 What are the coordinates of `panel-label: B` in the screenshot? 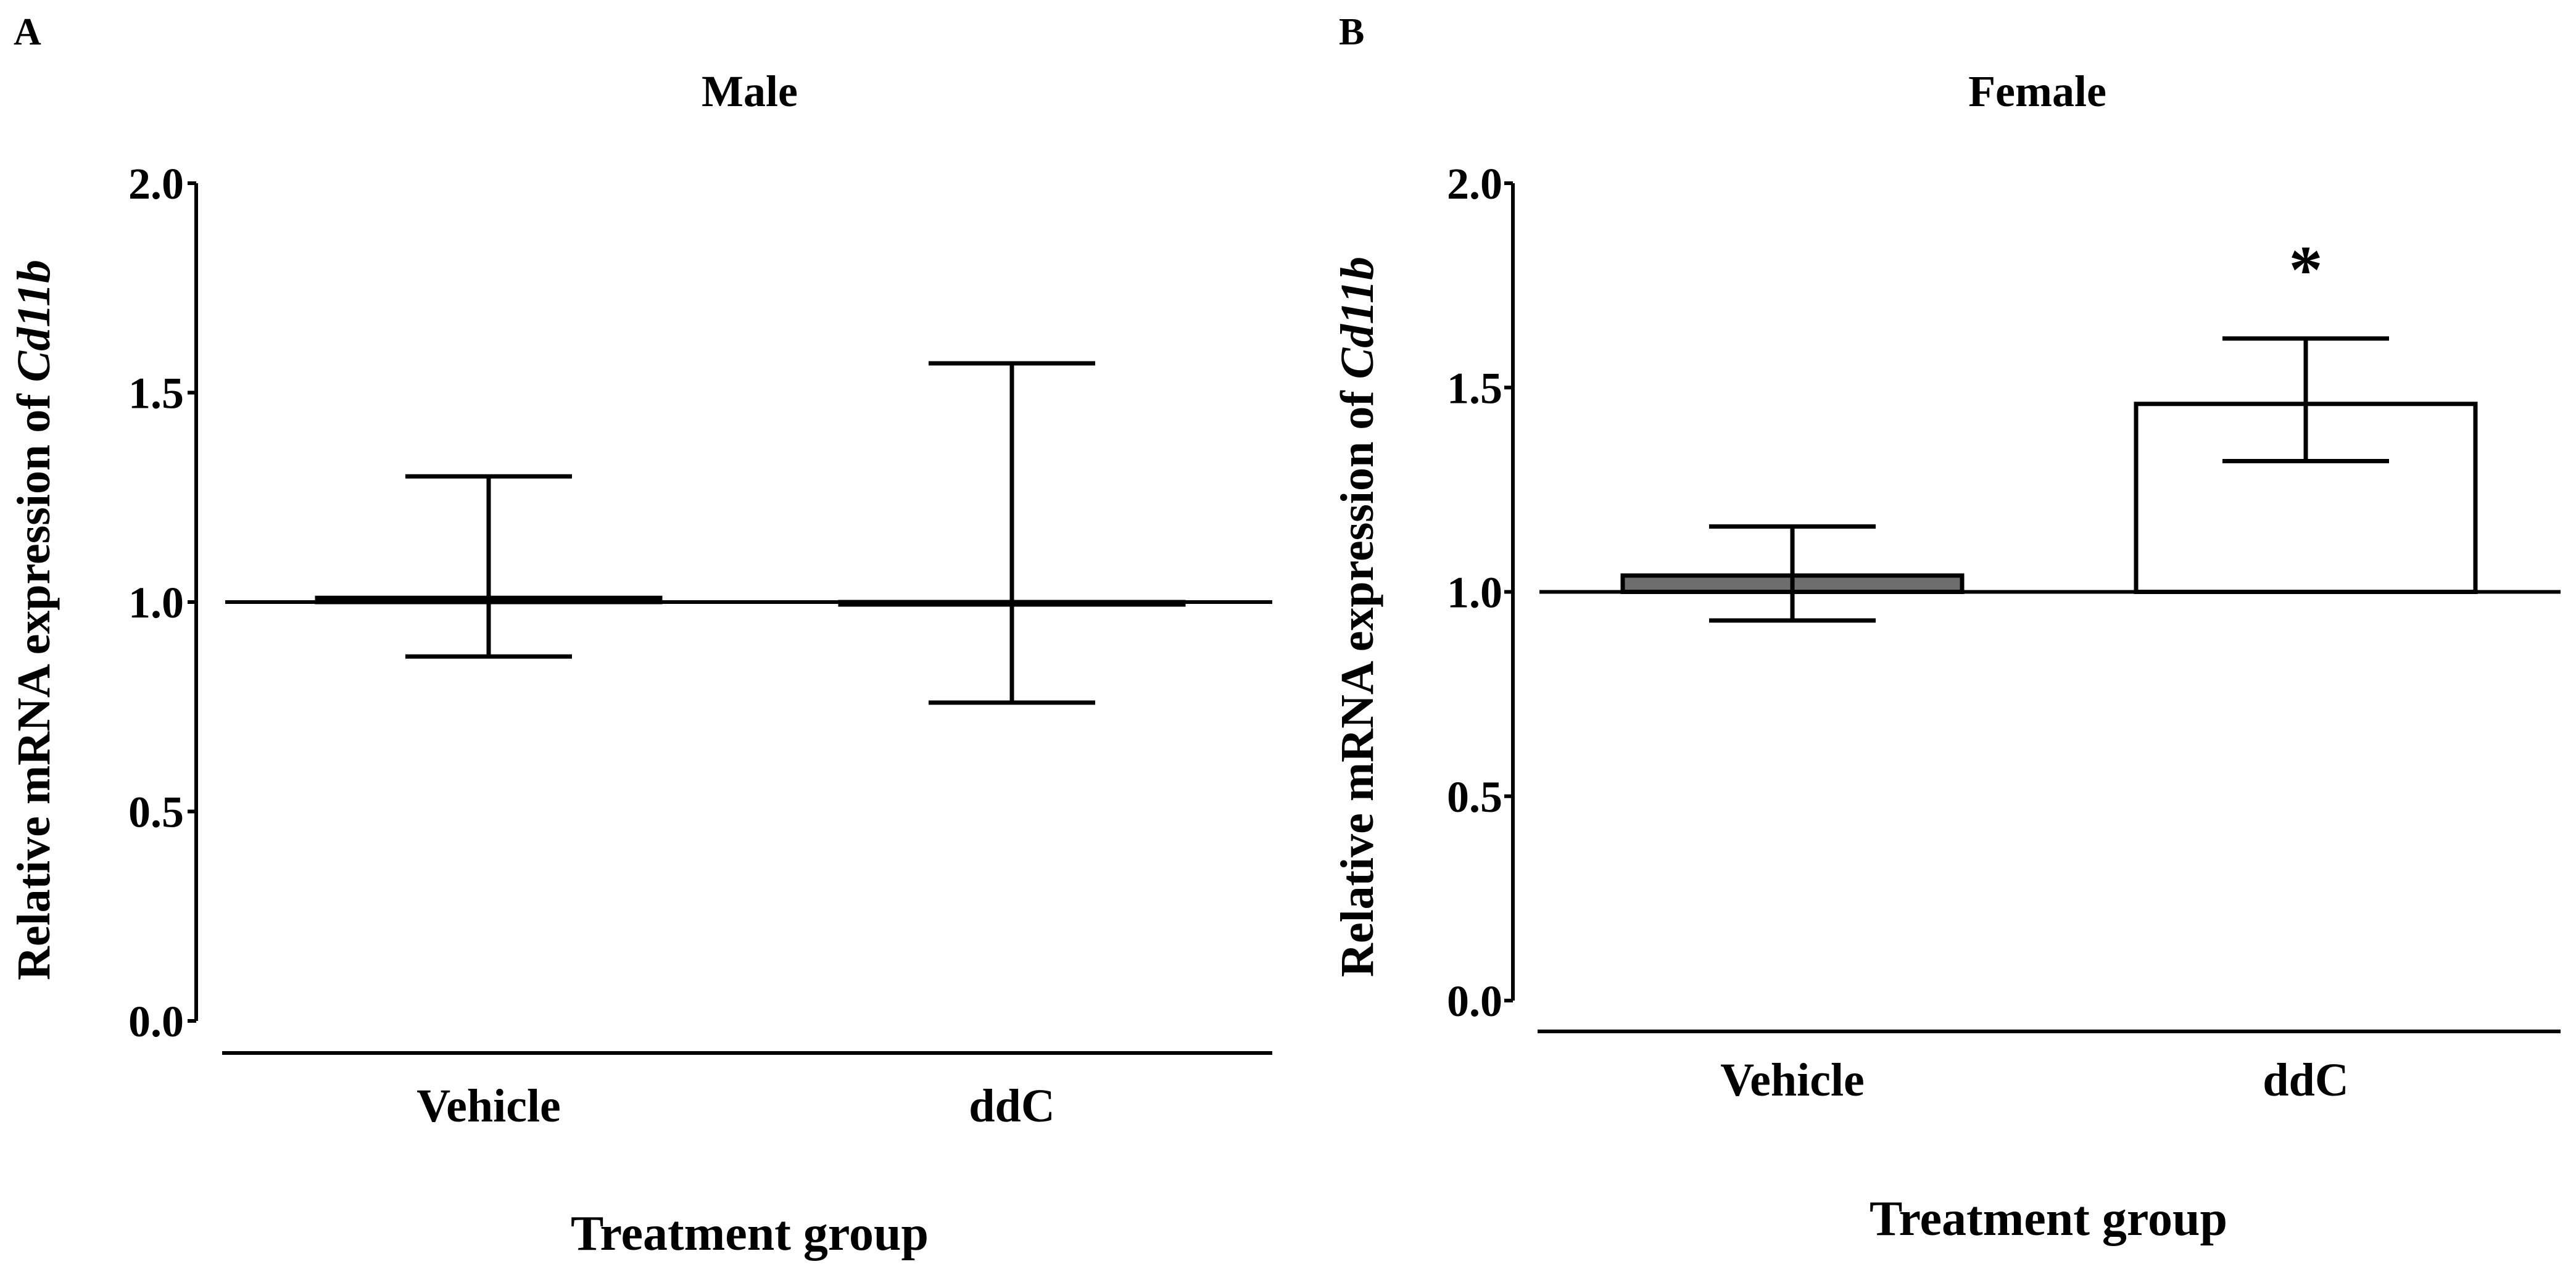 It's located at (1351, 32).